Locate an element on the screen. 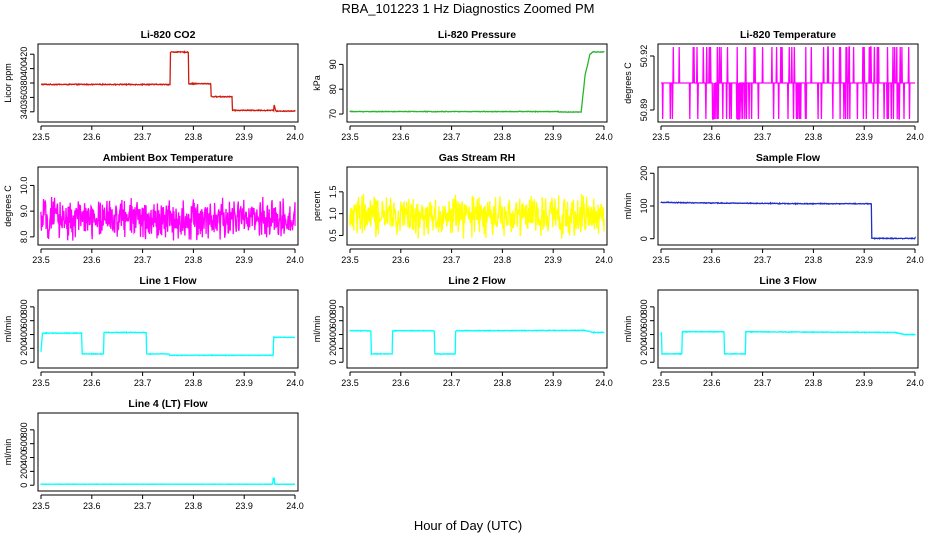 This screenshot has height=540, width=936. panel-title: Line 1 Flow is located at coordinates (168, 281).